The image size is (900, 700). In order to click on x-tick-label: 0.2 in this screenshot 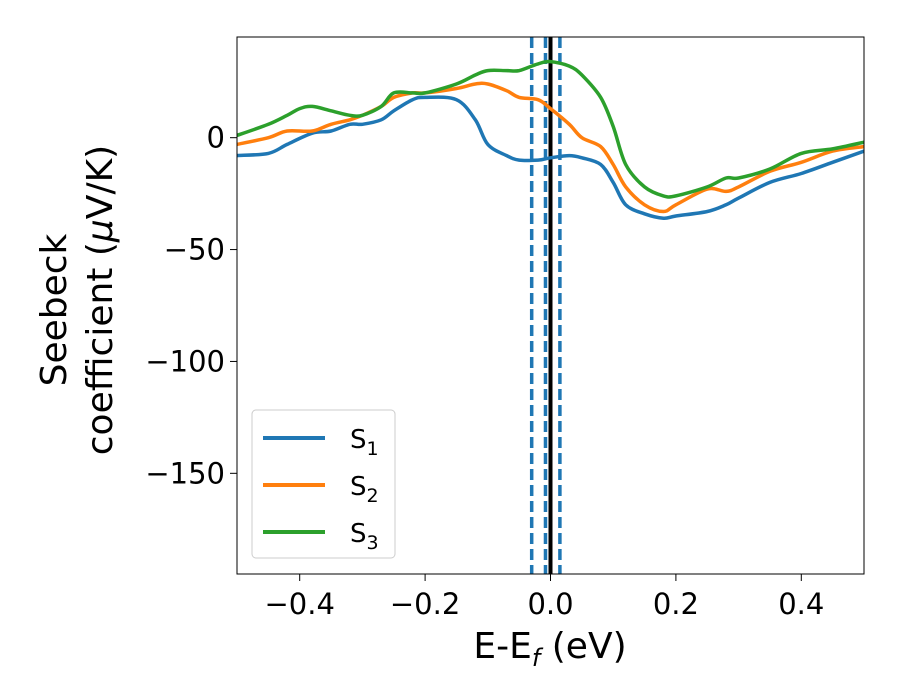, I will do `click(676, 604)`.